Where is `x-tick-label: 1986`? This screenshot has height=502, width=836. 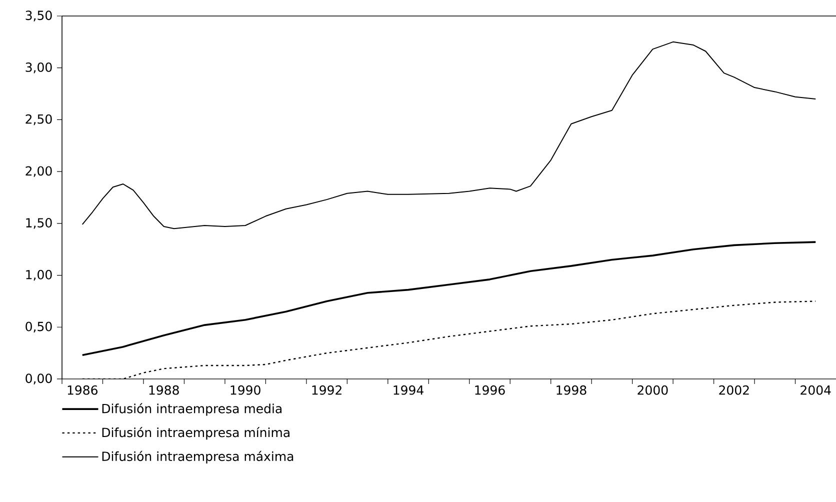 x-tick-label: 1986 is located at coordinates (83, 390).